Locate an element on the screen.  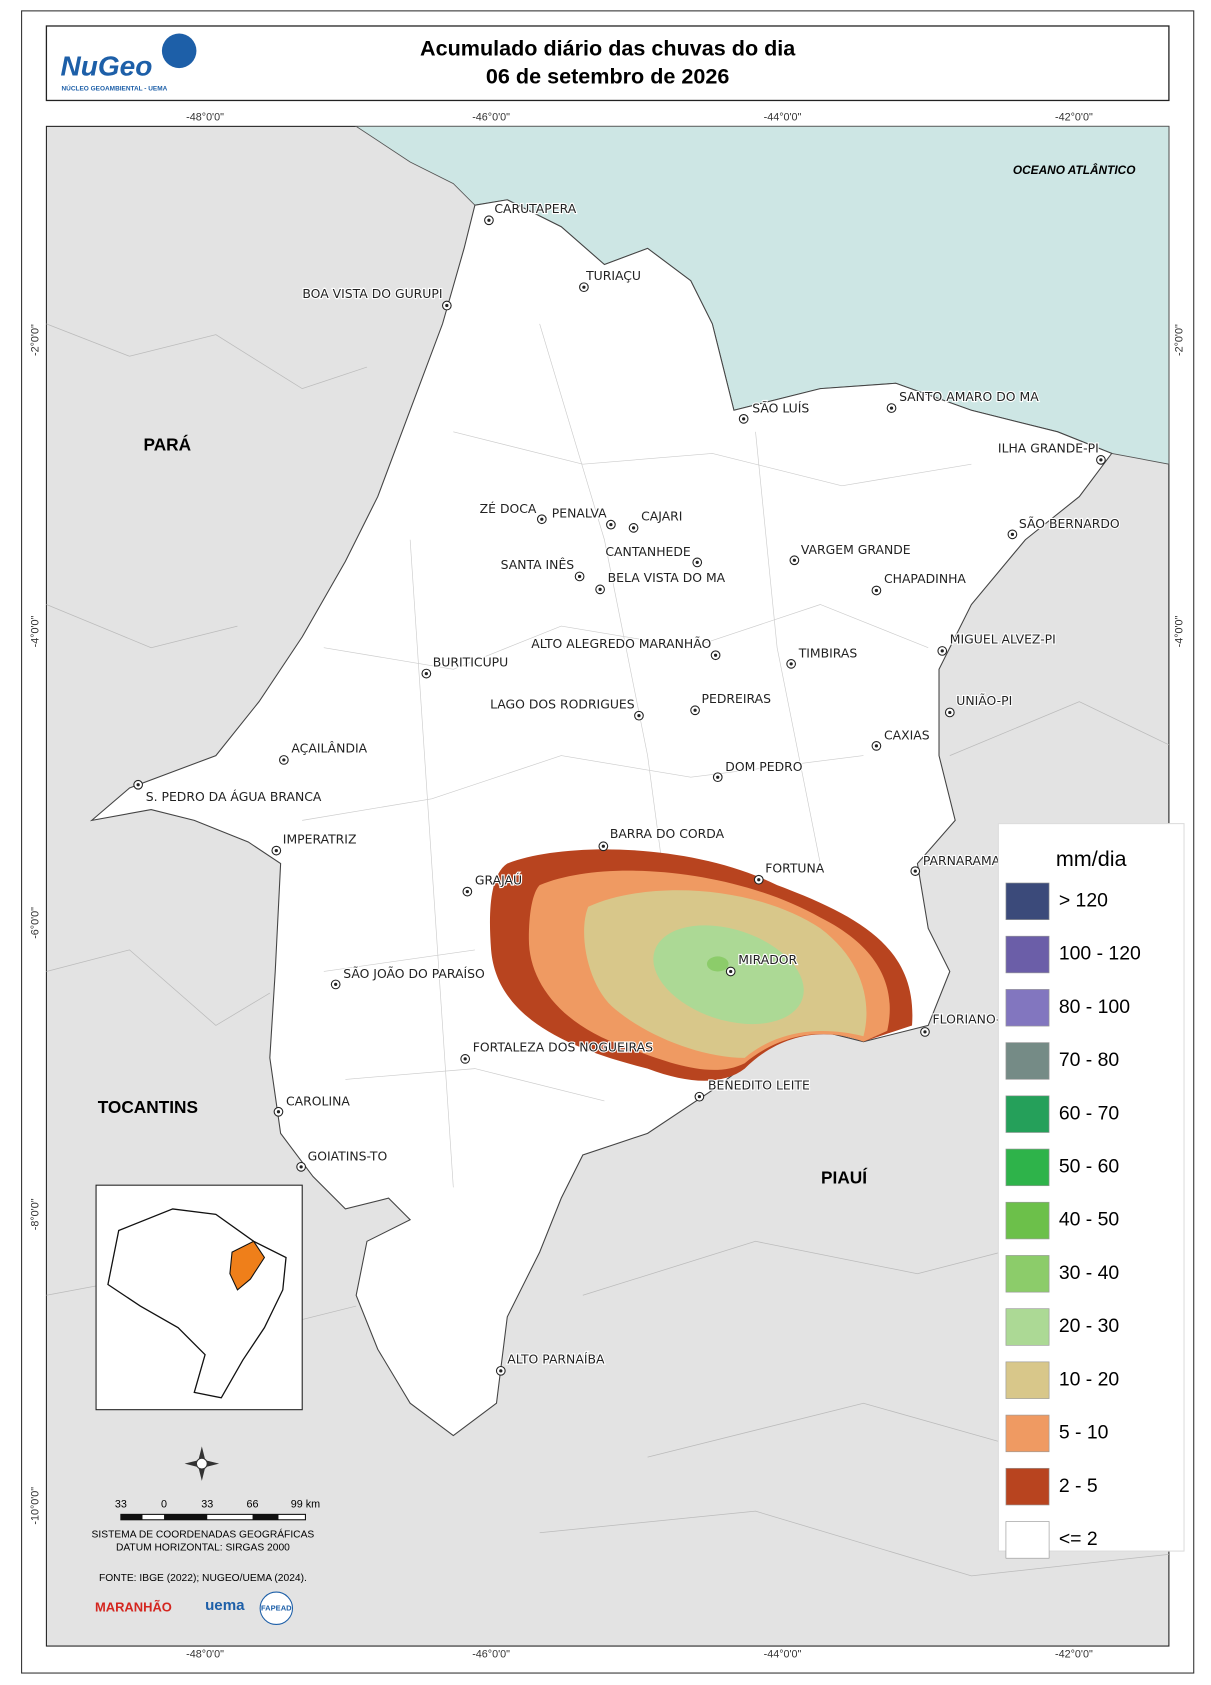
ocean-label: OCEANO ATLÂNTICO is located at coordinates (1074, 169).